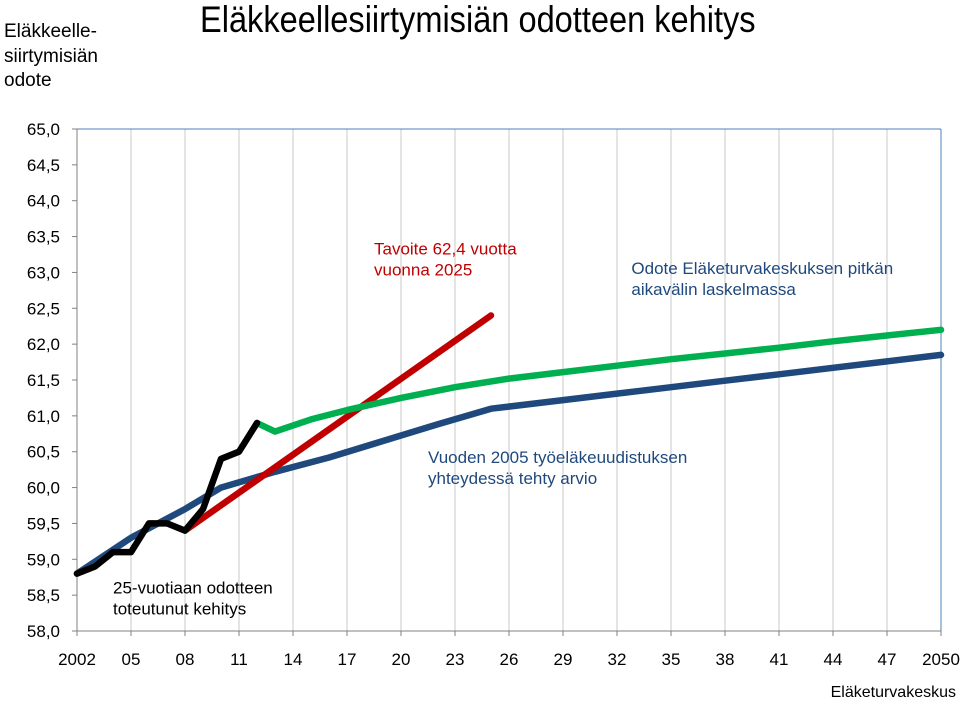 The image size is (960, 704). What do you see at coordinates (779, 659) in the screenshot?
I see `x-tick-label: 41` at bounding box center [779, 659].